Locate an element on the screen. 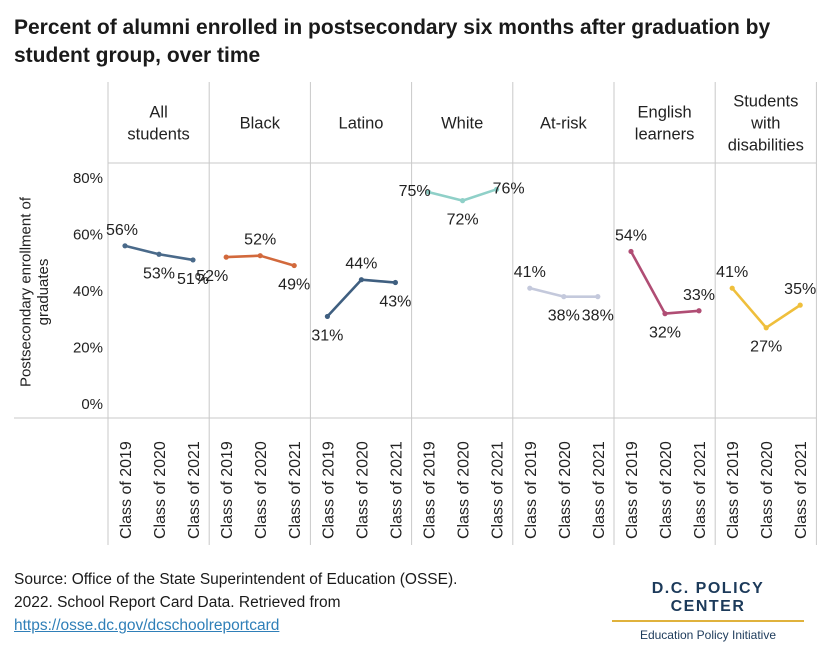 The image size is (825, 660). y-axis-label: Postsecondary enrollment ofgraduates is located at coordinates (35, 291).